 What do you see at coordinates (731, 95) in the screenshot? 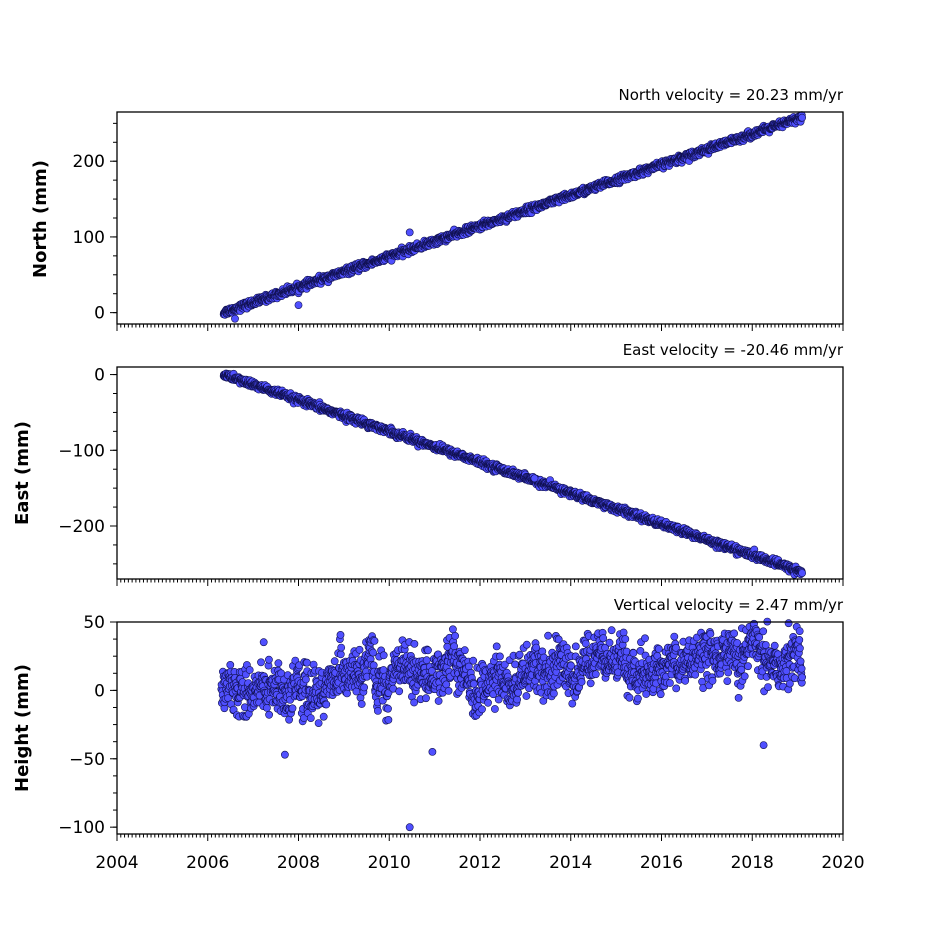
I see `north-velocity-title: North velocity = 20.23 mm/yr` at bounding box center [731, 95].